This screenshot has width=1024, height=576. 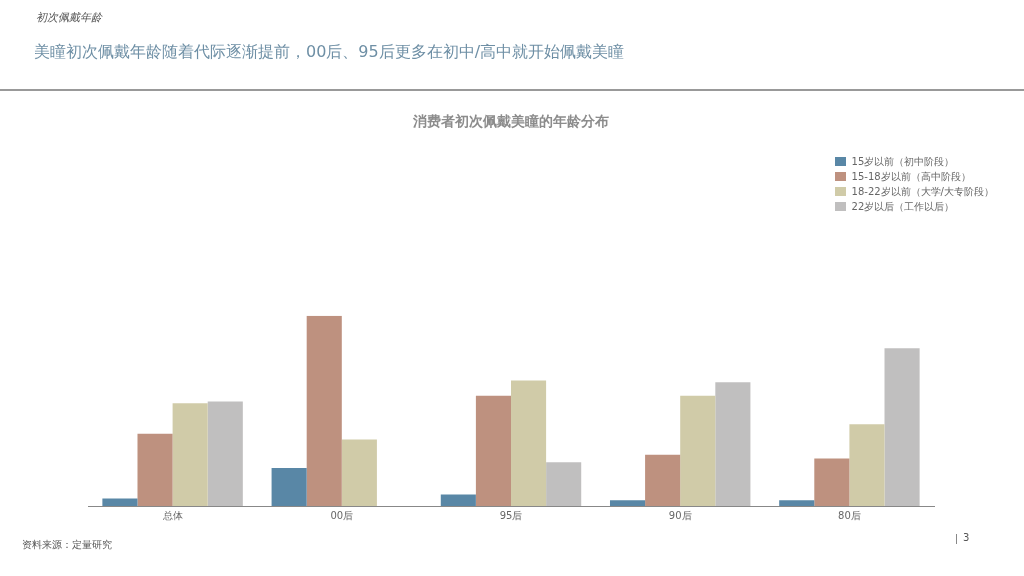 I want to click on x-tick-label: 95后, so click(x=511, y=515).